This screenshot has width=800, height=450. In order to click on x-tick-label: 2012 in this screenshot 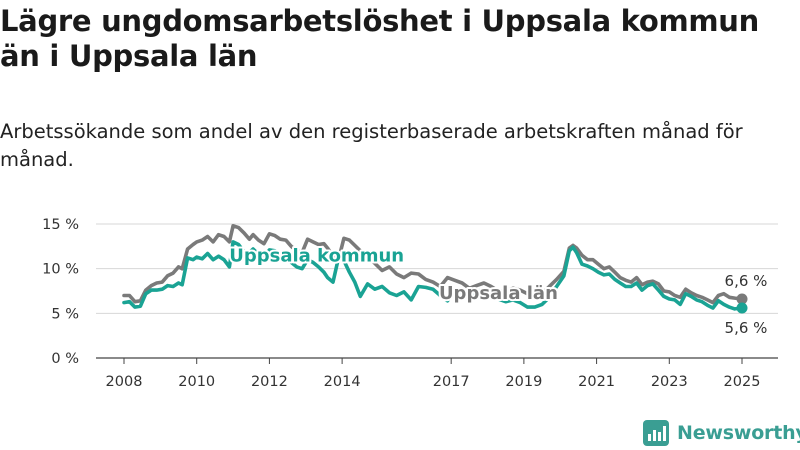, I will do `click(269, 382)`.